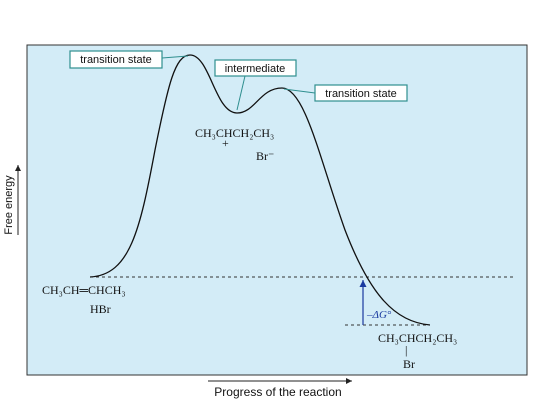 The height and width of the screenshot is (404, 540). I want to click on reactant: CH₃CH═CHCH₃, so click(84, 290).